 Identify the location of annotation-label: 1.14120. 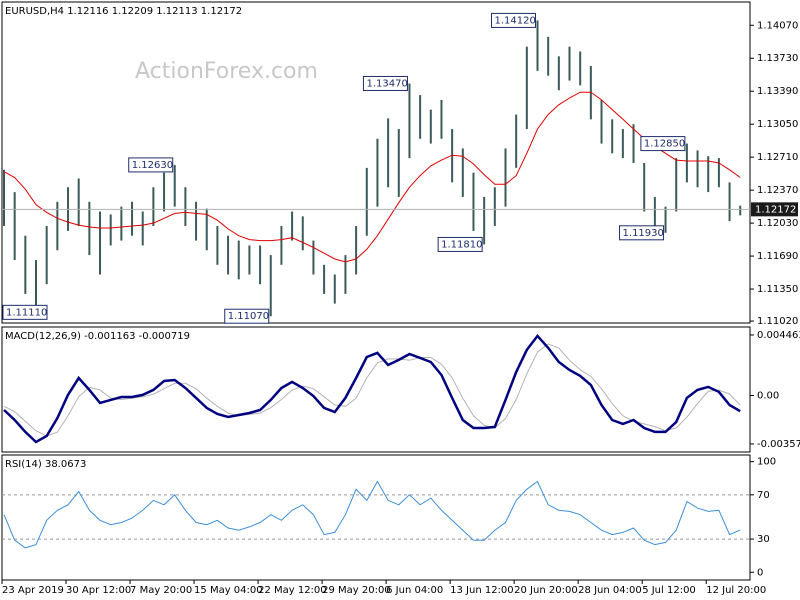
(515, 20).